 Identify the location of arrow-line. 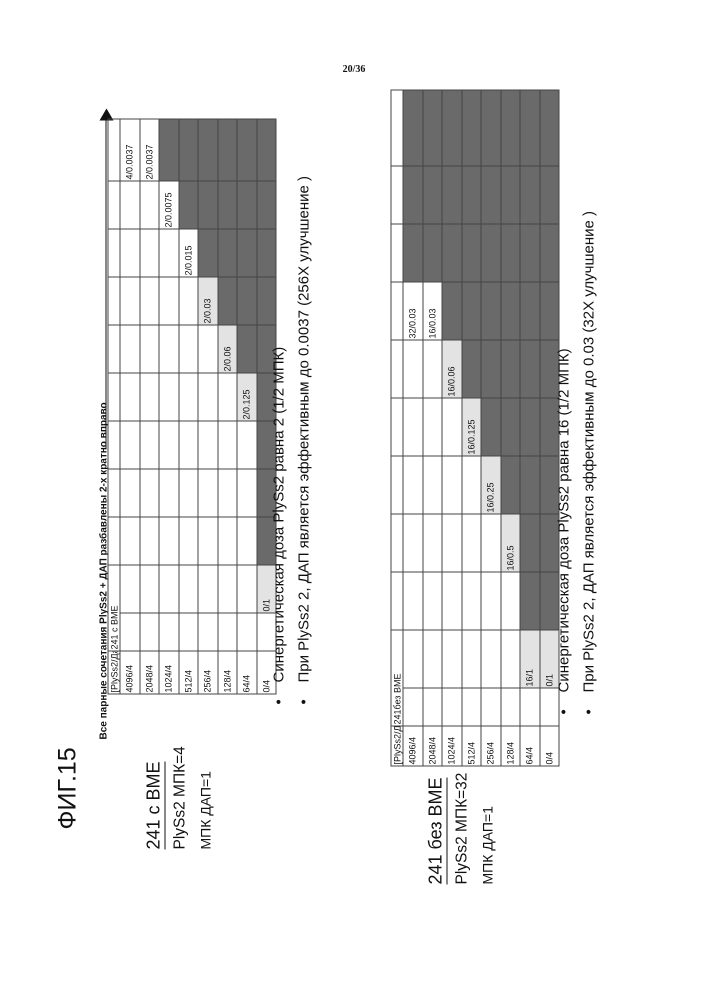
(106, 283).